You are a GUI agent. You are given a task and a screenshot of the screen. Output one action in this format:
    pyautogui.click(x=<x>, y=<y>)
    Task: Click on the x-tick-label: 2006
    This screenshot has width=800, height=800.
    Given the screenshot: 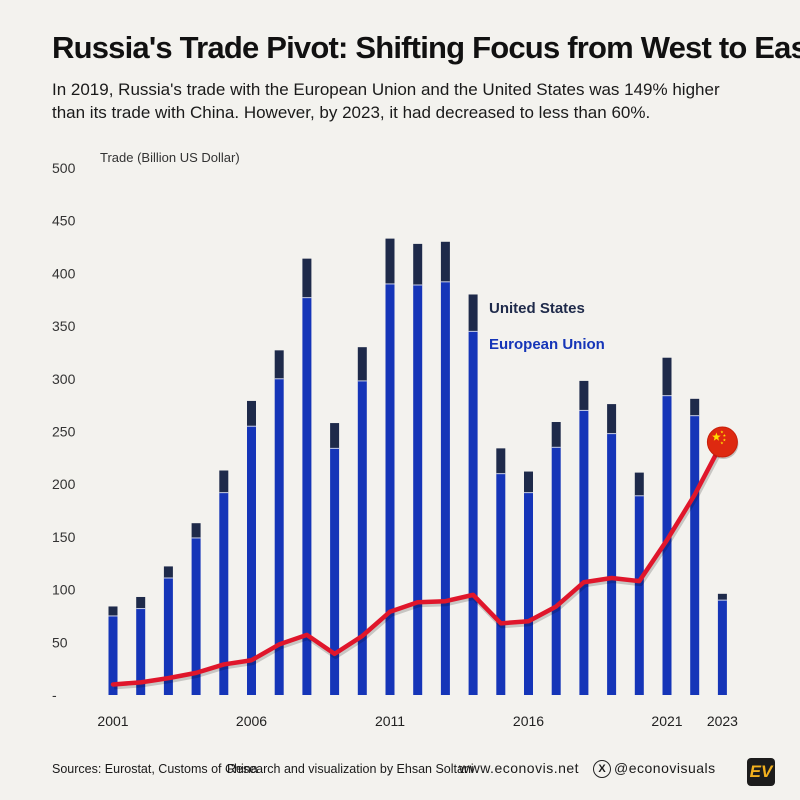 What is the action you would take?
    pyautogui.click(x=251, y=721)
    